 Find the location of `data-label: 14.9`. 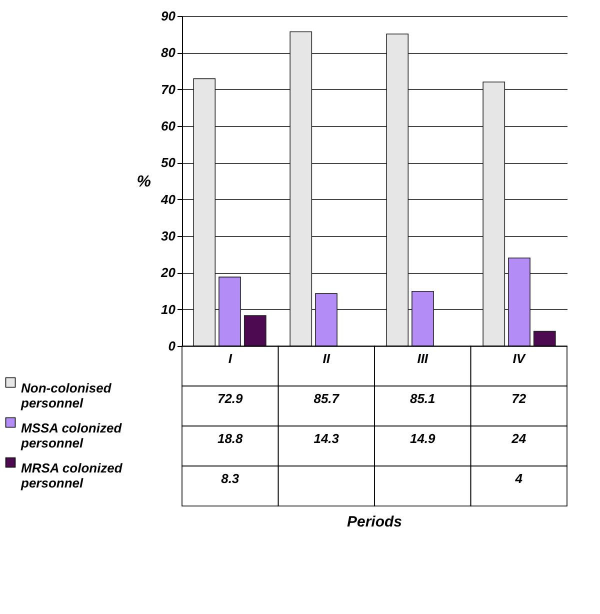

data-label: 14.9 is located at coordinates (423, 438).